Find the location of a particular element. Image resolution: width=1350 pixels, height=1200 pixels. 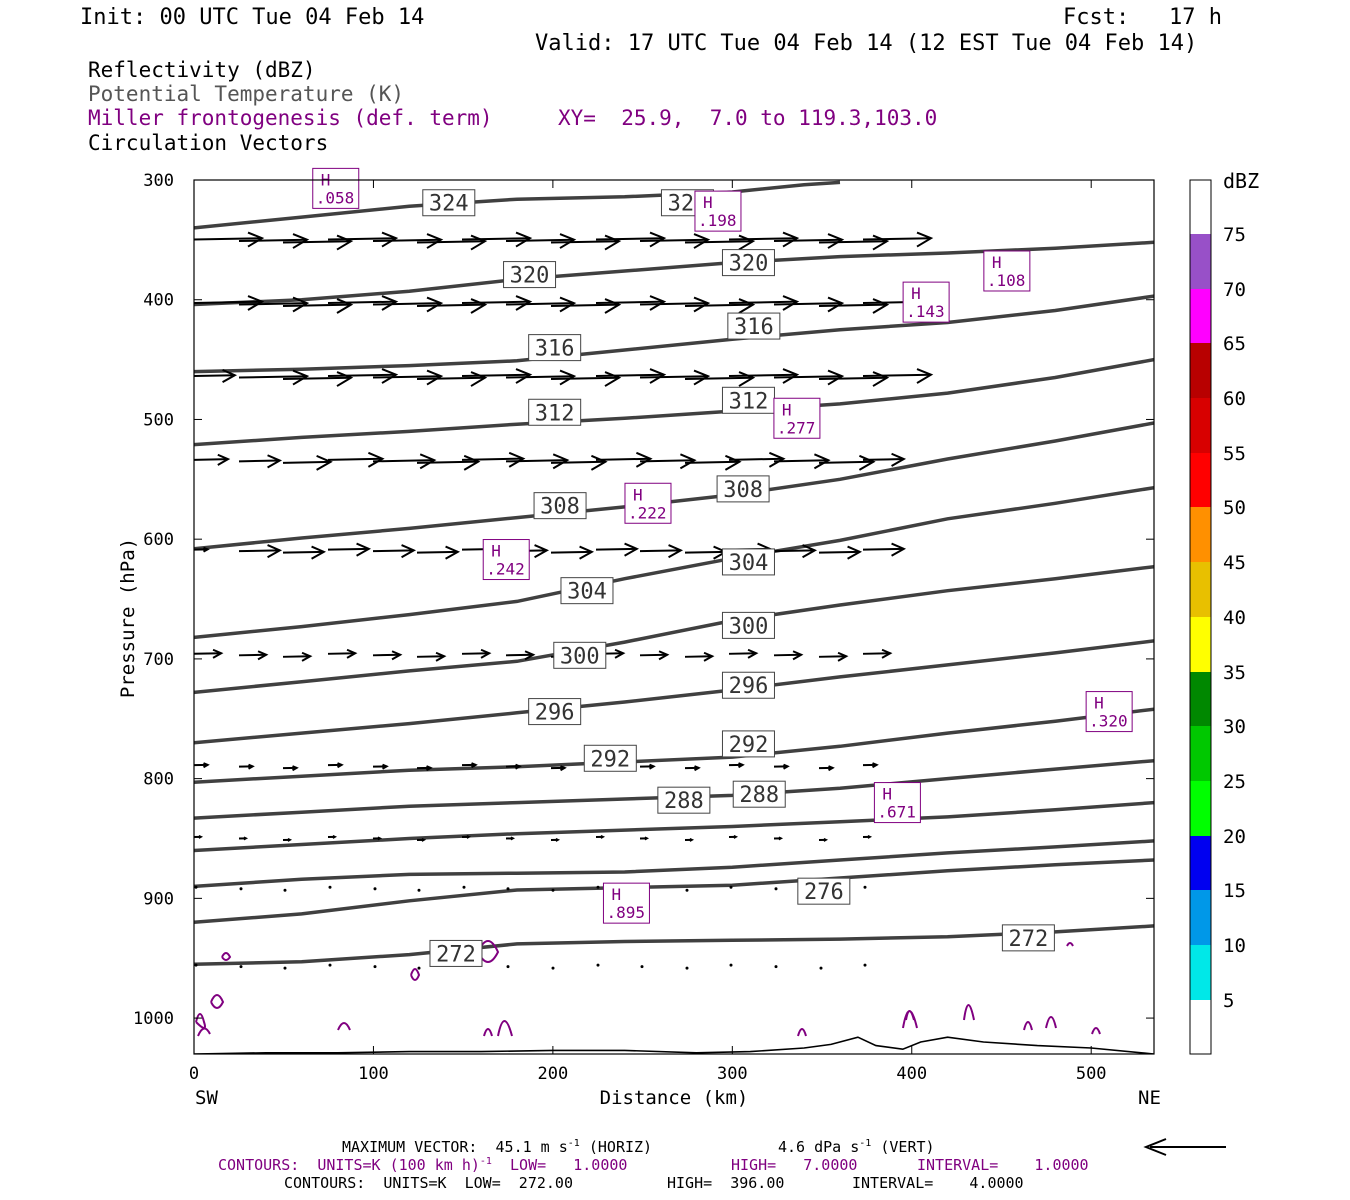

y-axis-title: Pressure (hPa) is located at coordinates (128, 618).